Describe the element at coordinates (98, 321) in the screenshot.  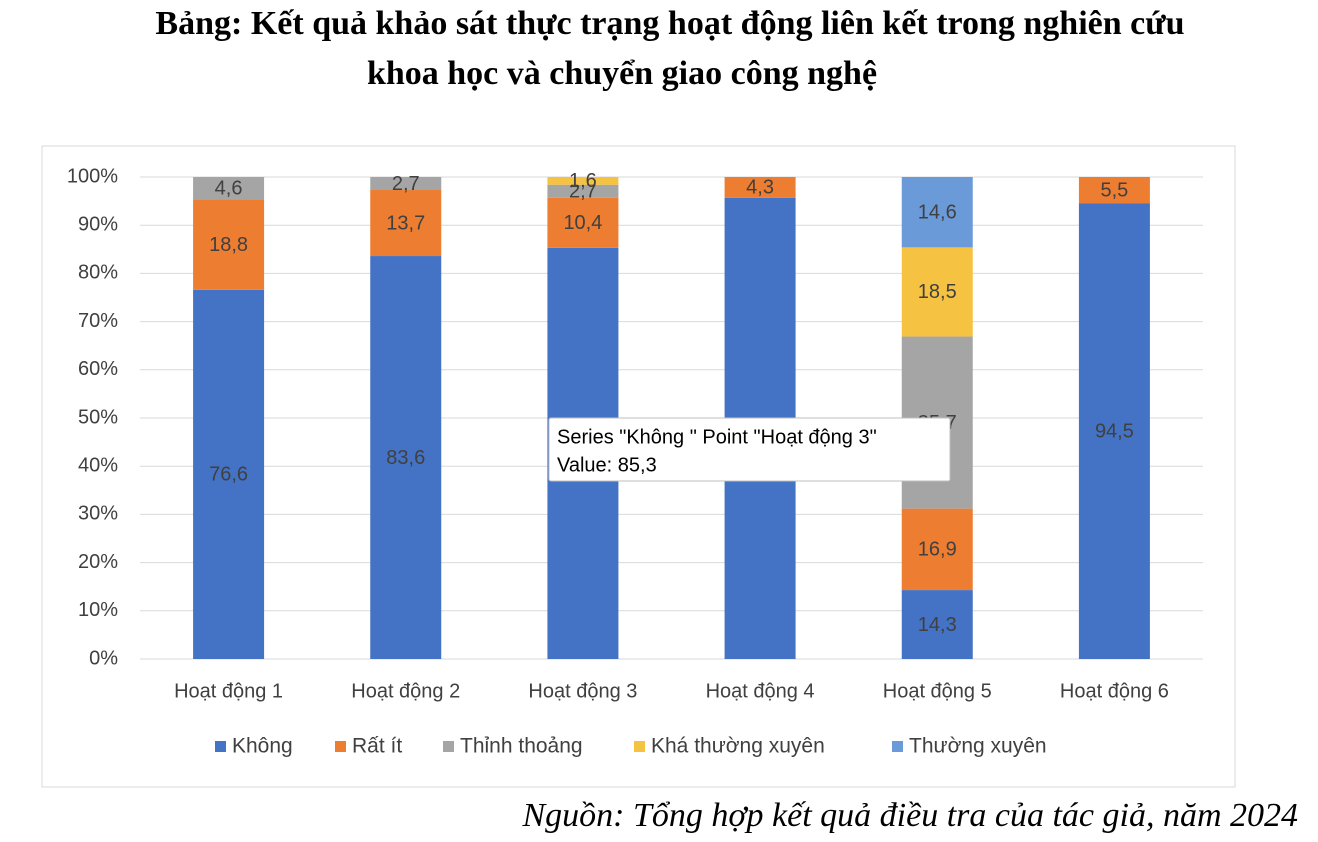
I see `y-tick-label: 70%` at that location.